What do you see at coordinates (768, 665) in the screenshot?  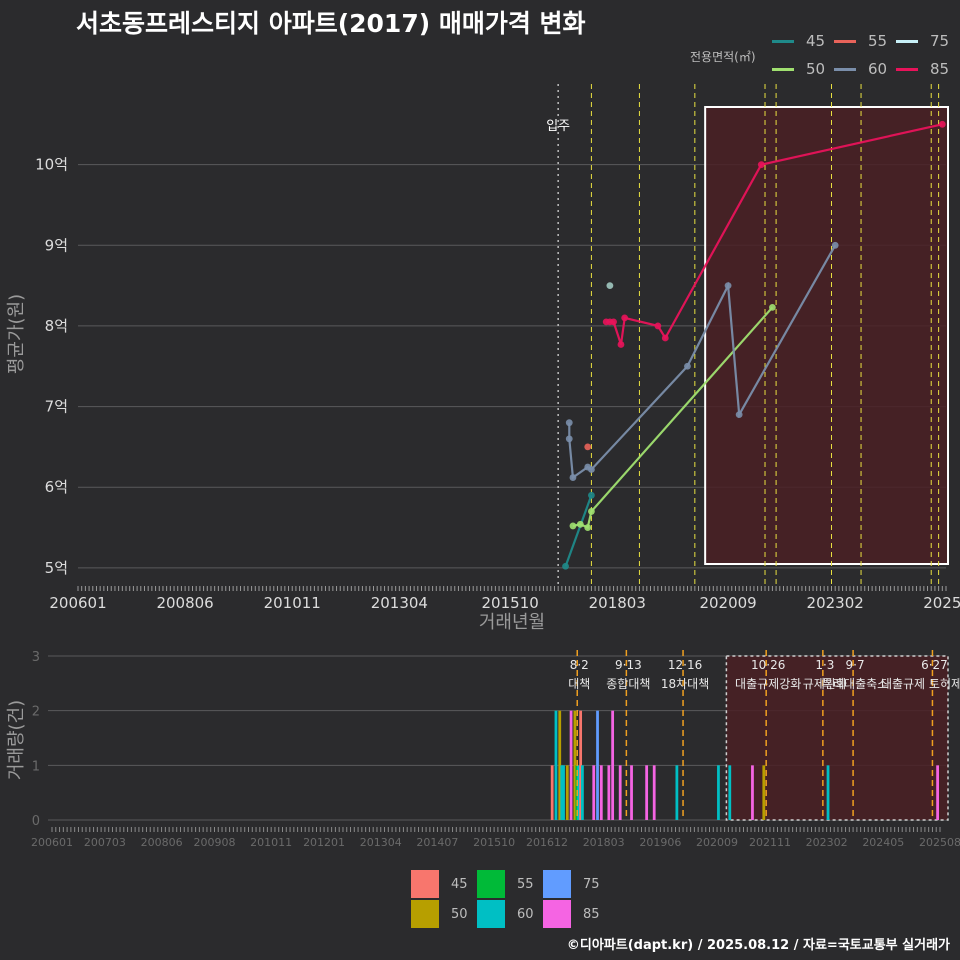 I see `policy-event-date: 10·26` at bounding box center [768, 665].